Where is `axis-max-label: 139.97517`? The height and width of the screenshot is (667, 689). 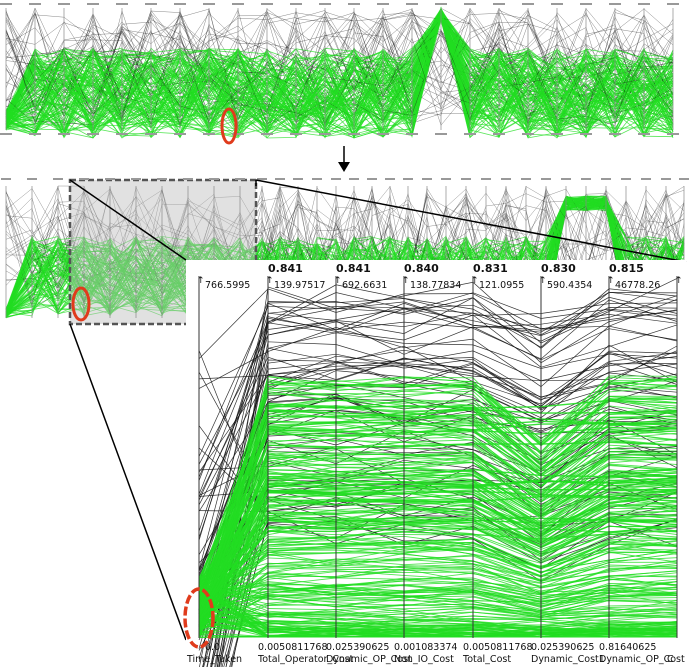 axis-max-label: 139.97517 is located at coordinates (299, 285).